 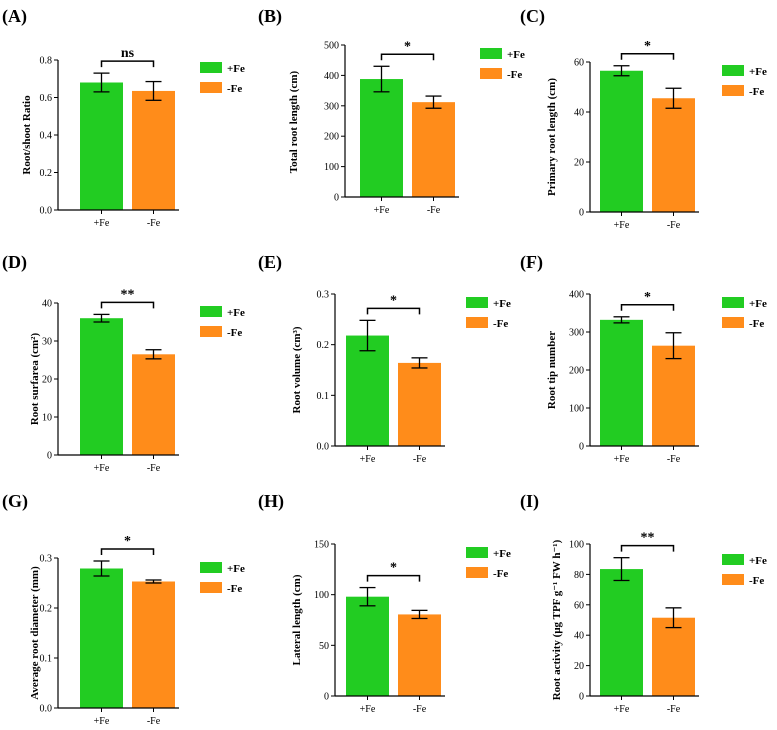 What do you see at coordinates (14, 262) in the screenshot?
I see `panel-label: (D)` at bounding box center [14, 262].